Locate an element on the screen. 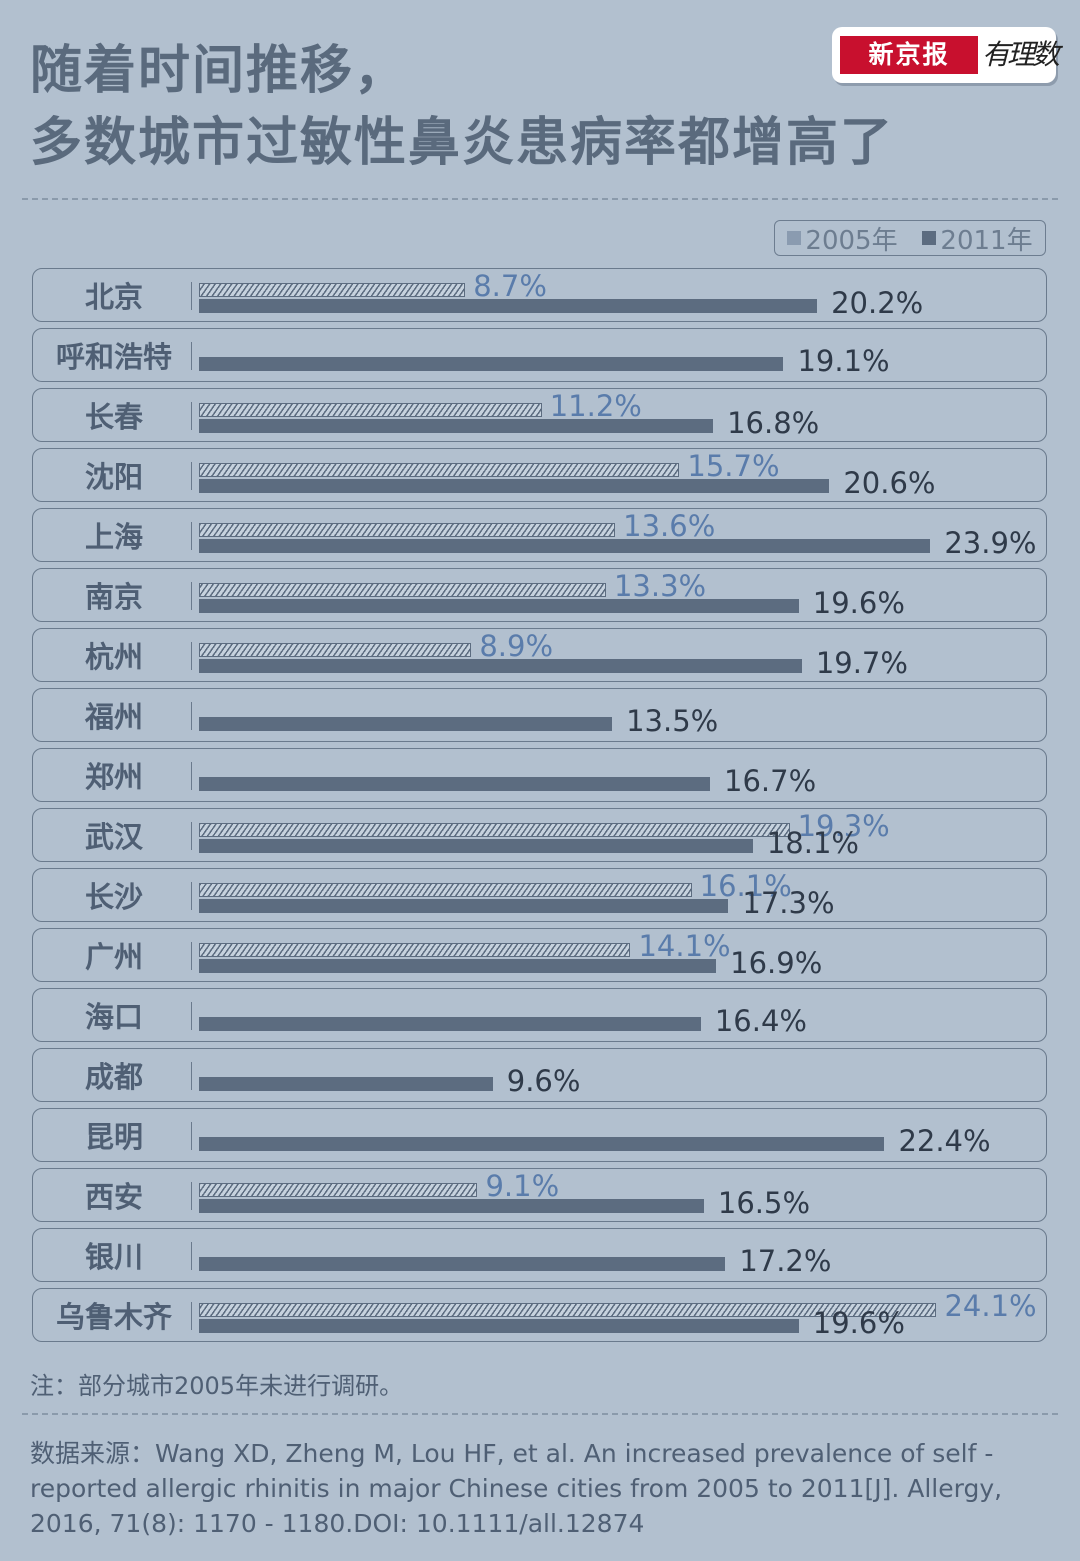 The width and height of the screenshot is (1080, 1561). category-label: 武汉 is located at coordinates (113, 837).